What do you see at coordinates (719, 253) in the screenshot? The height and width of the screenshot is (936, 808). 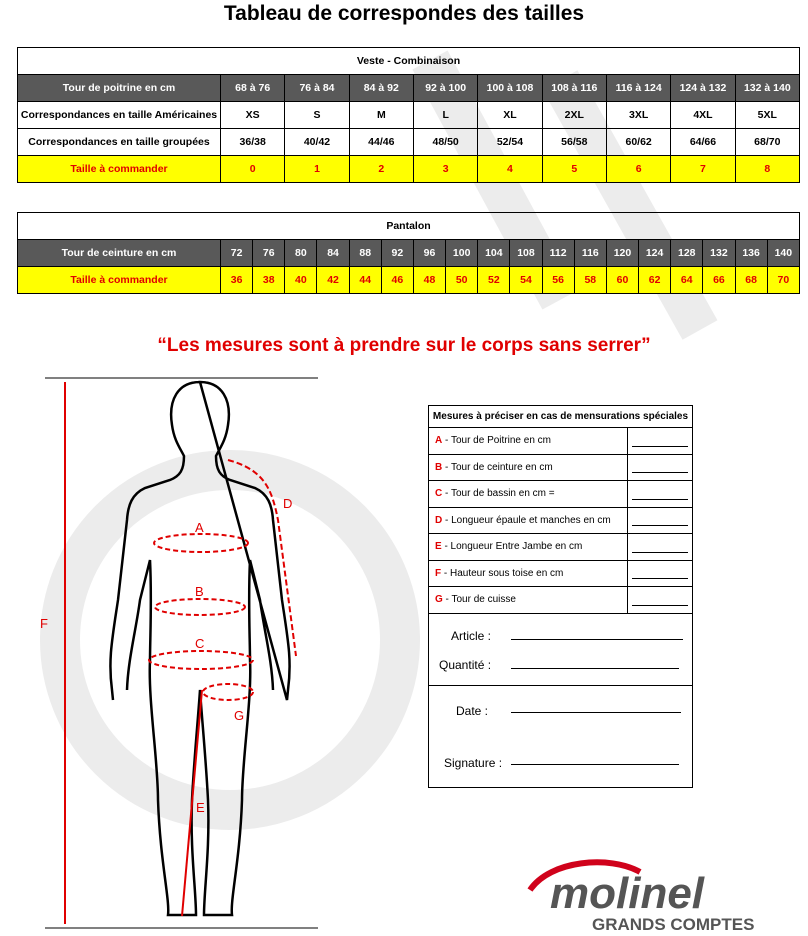 I see `table-cell: 132` at bounding box center [719, 253].